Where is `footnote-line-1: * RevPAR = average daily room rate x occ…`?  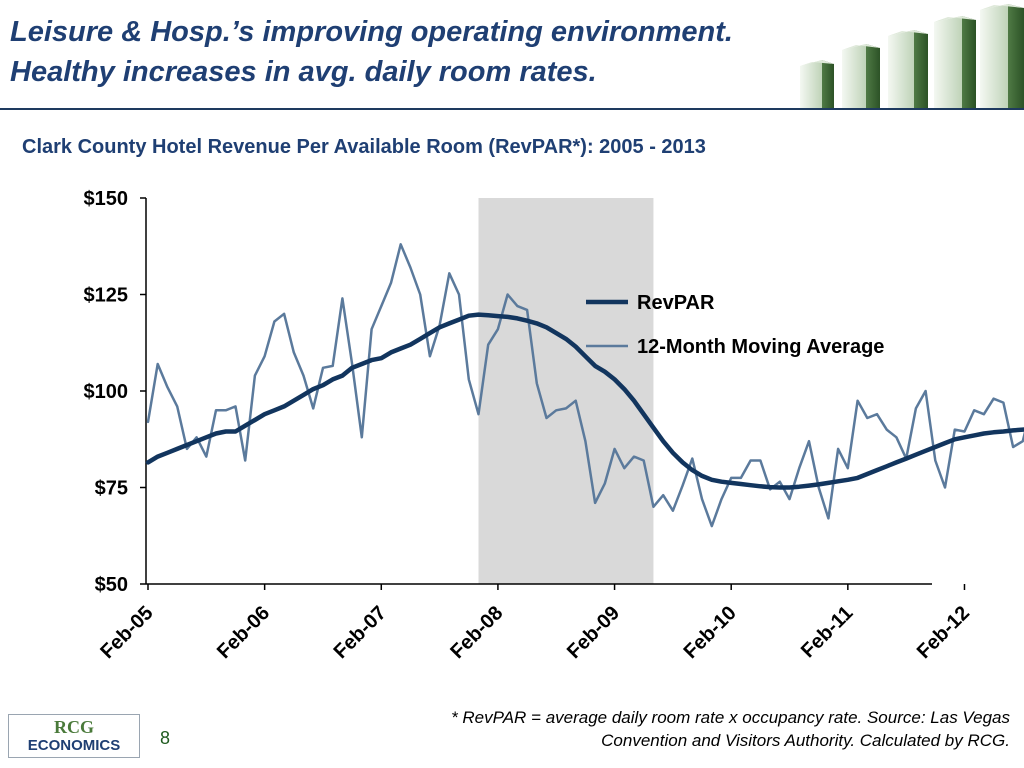 footnote-line-1: * RevPAR = average daily room rate x occ… is located at coordinates (730, 717).